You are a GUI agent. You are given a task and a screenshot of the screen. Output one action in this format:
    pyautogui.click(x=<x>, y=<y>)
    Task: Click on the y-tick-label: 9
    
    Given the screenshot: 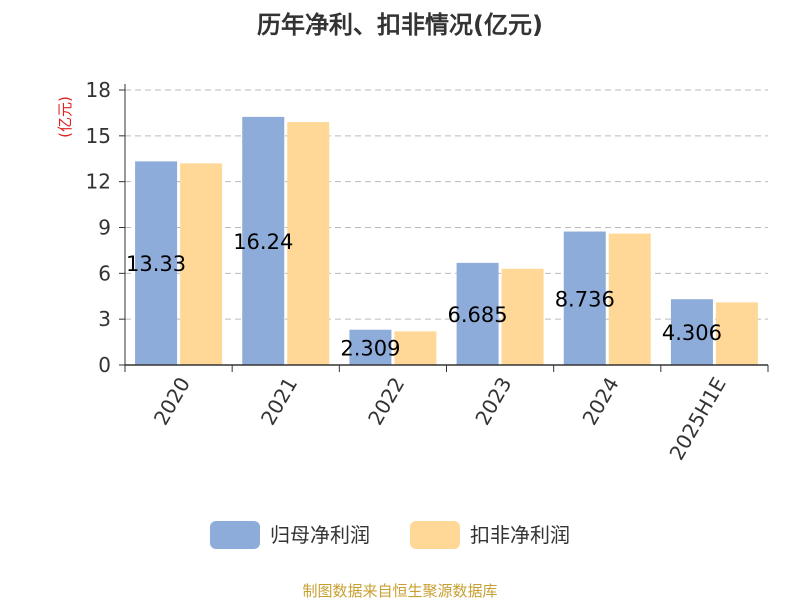 What is the action you would take?
    pyautogui.click(x=104, y=228)
    